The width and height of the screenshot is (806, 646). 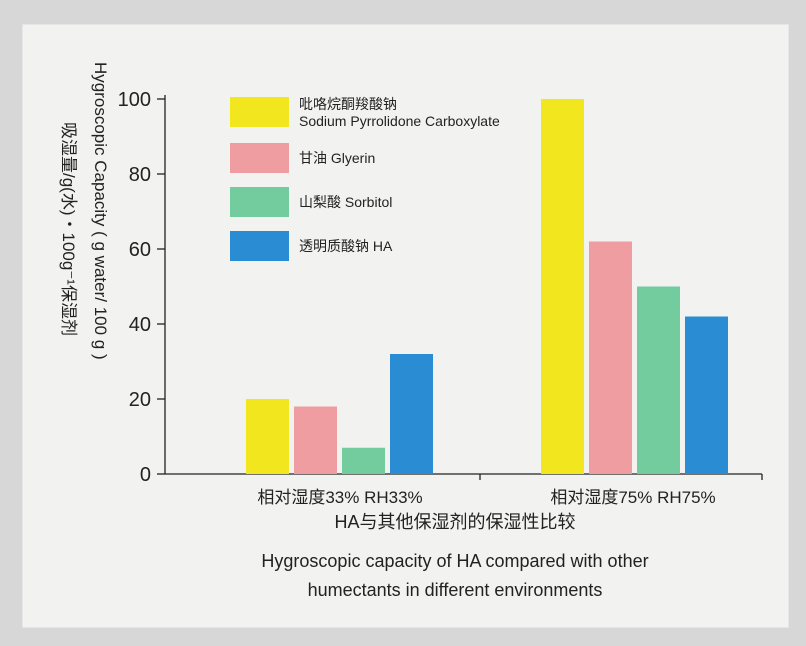 What do you see at coordinates (339, 497) in the screenshot?
I see `category-label: 相对湿度33% RH33%` at bounding box center [339, 497].